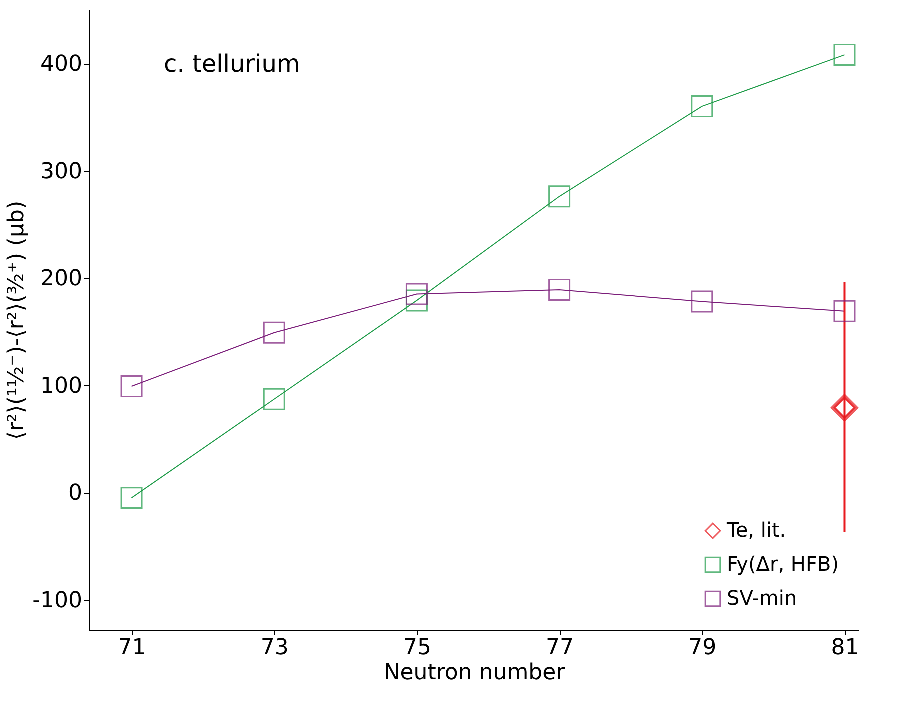 The image size is (921, 718). What do you see at coordinates (61, 65) in the screenshot?
I see `y-tick-label: 400` at bounding box center [61, 65].